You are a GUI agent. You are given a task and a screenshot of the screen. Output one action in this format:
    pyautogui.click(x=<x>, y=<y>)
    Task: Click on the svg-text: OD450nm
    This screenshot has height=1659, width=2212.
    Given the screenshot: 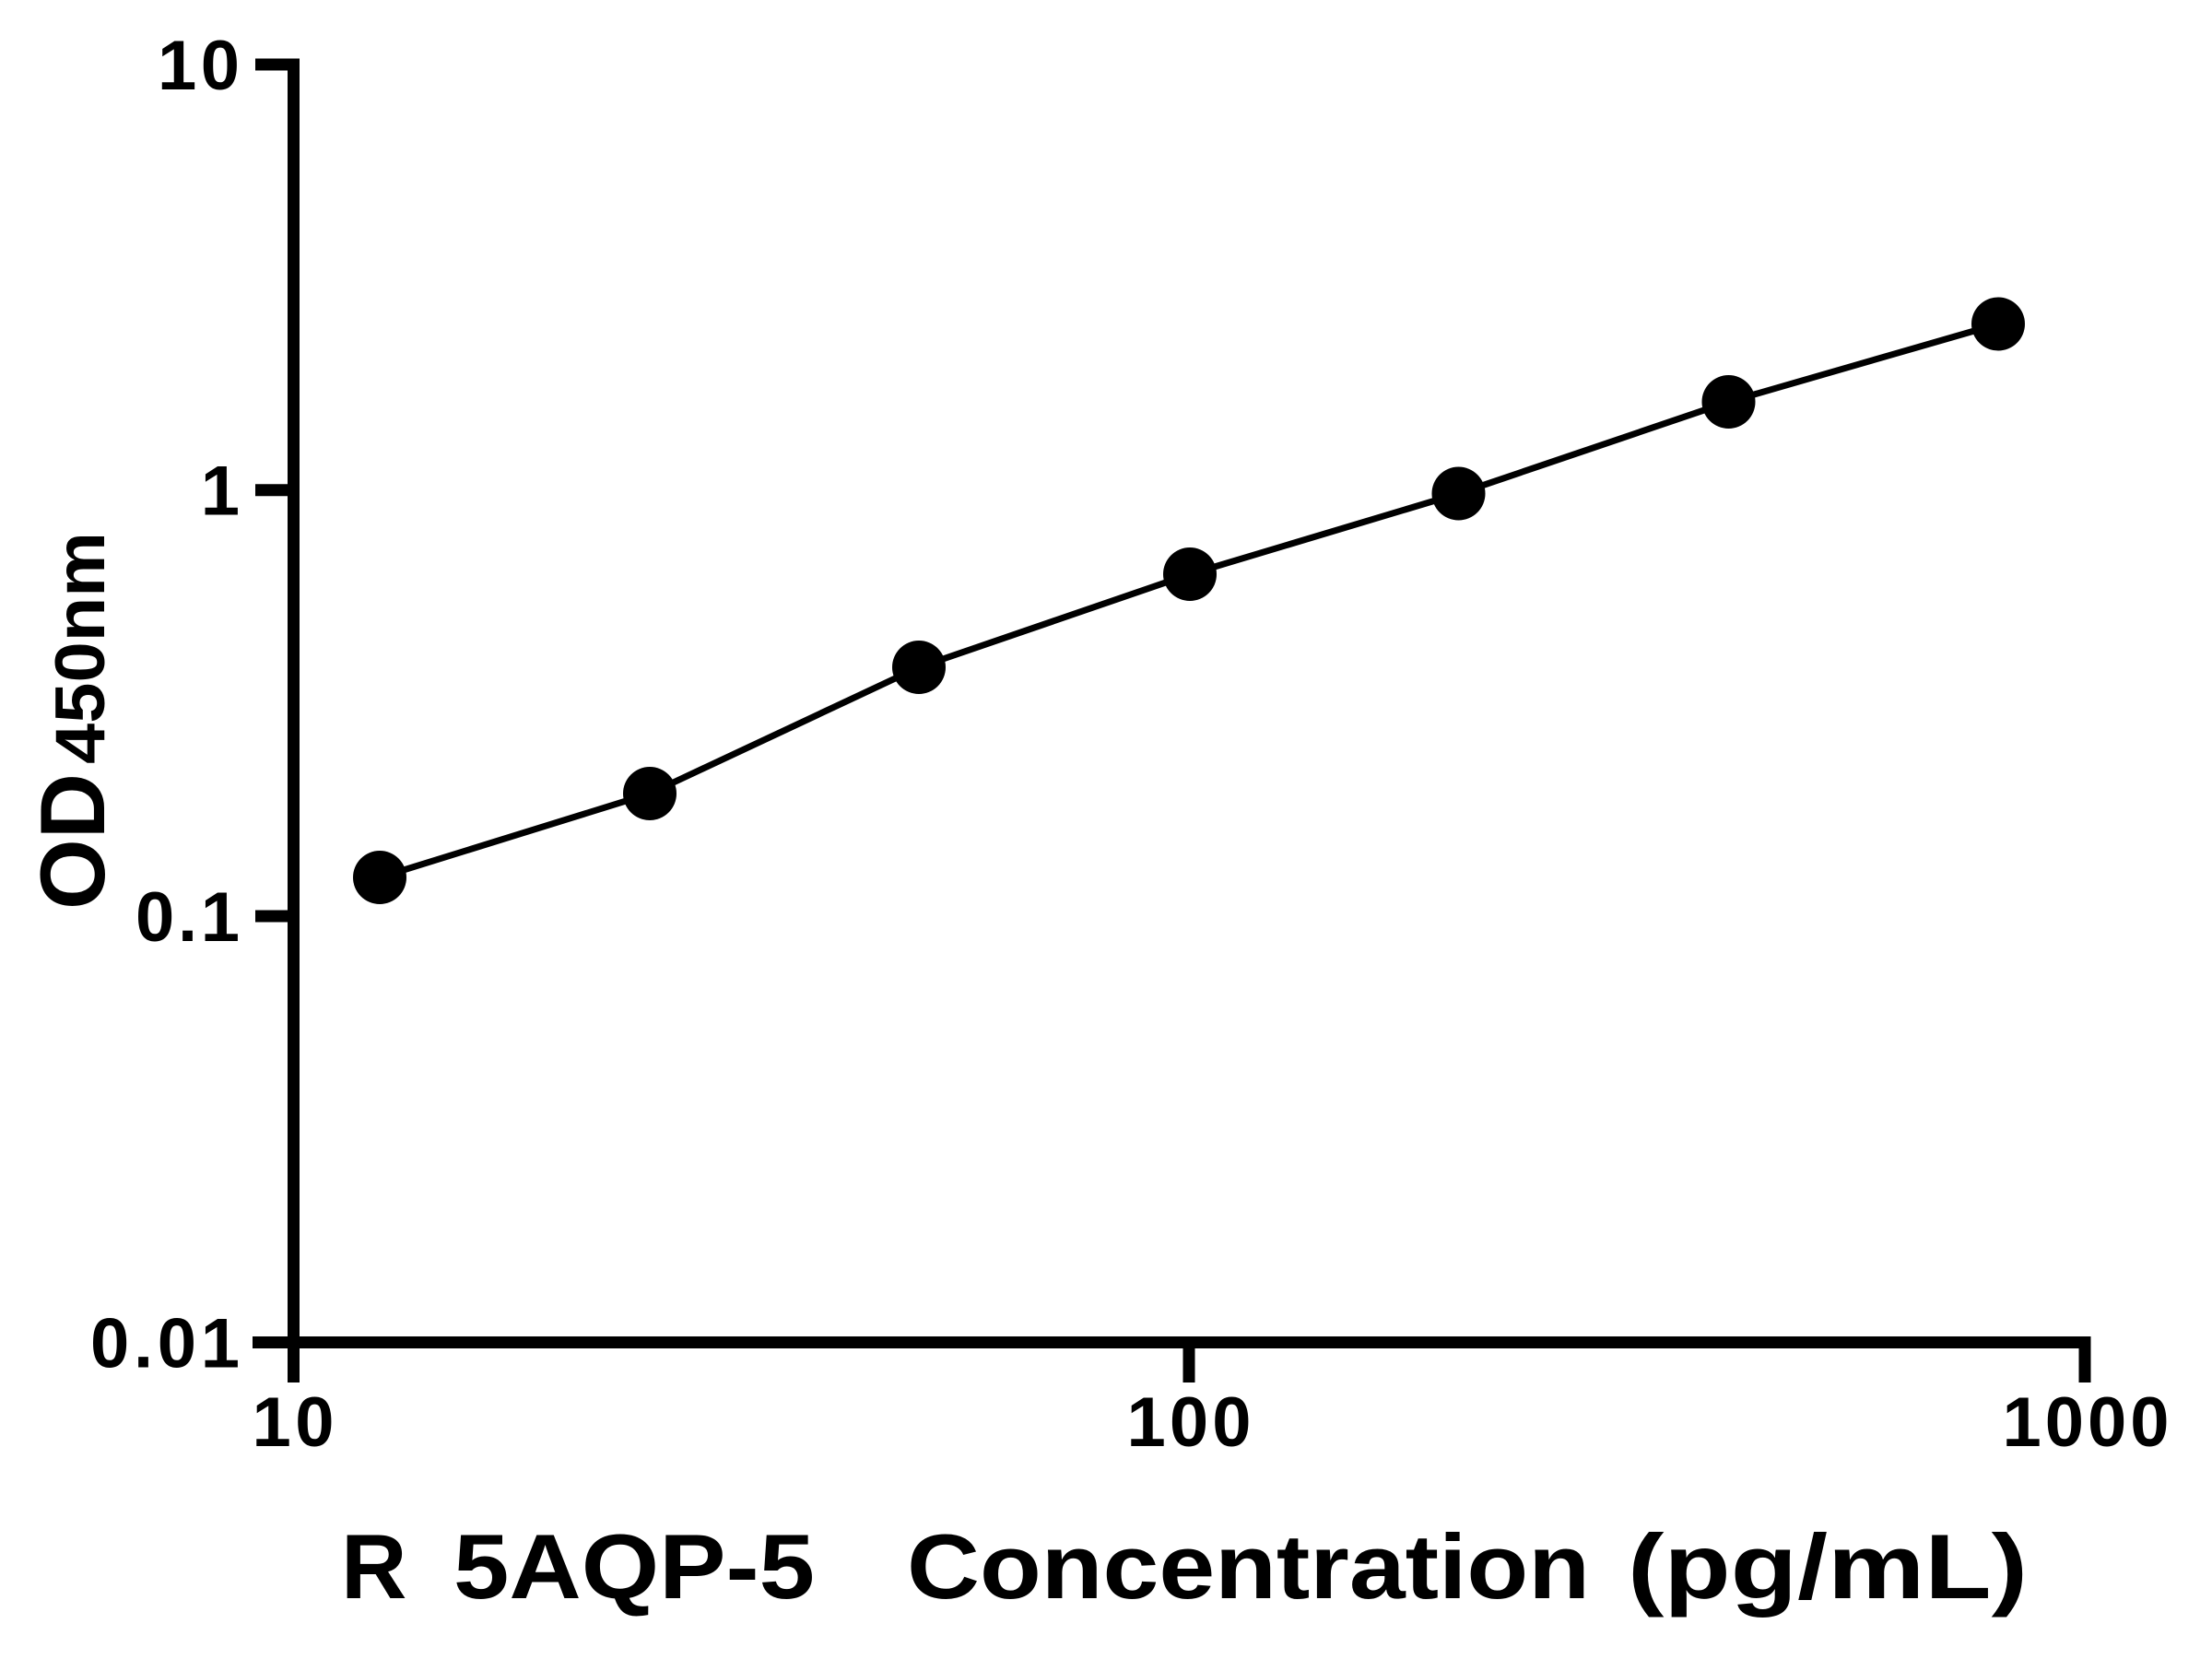 What is the action you would take?
    pyautogui.click(x=72, y=721)
    